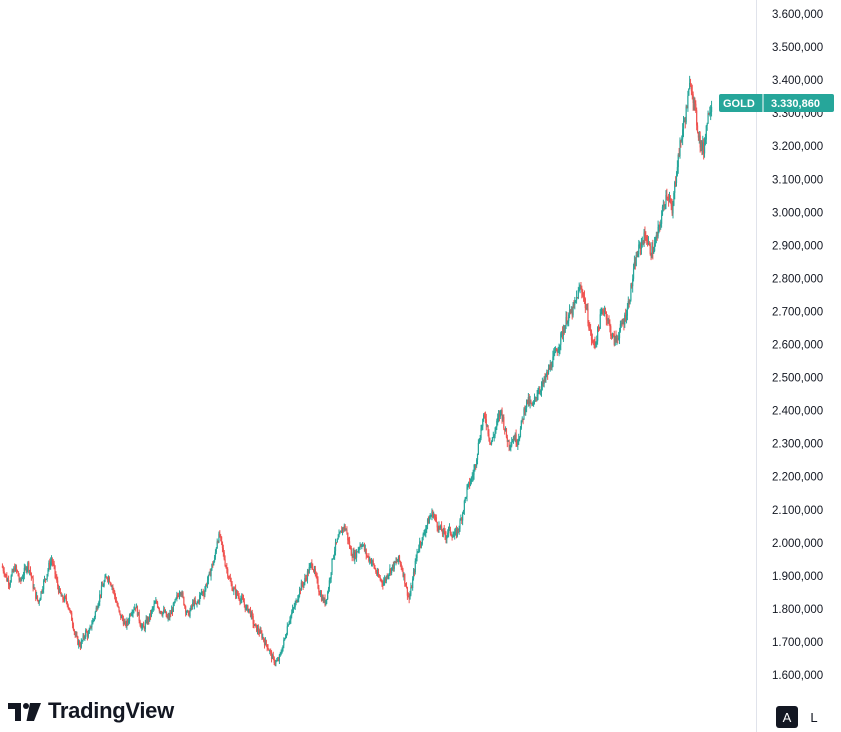 The image size is (841, 732). I want to click on last-price-badge-bg, so click(776, 102).